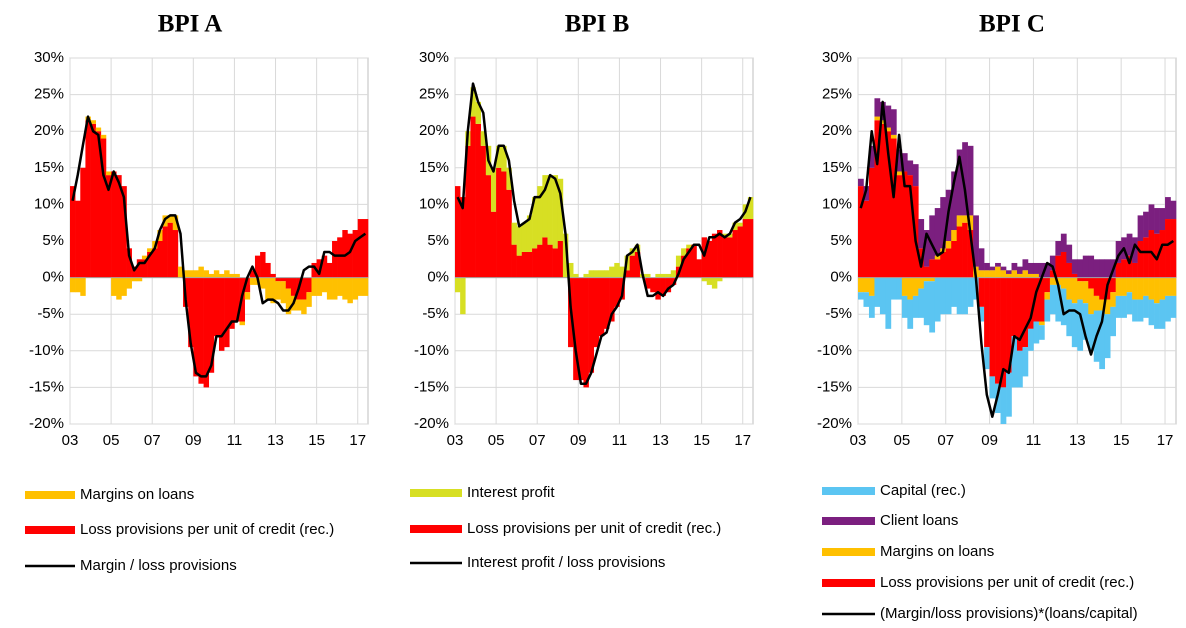  Describe the element at coordinates (49, 167) in the screenshot. I see `y-tick-label: 15%` at that location.